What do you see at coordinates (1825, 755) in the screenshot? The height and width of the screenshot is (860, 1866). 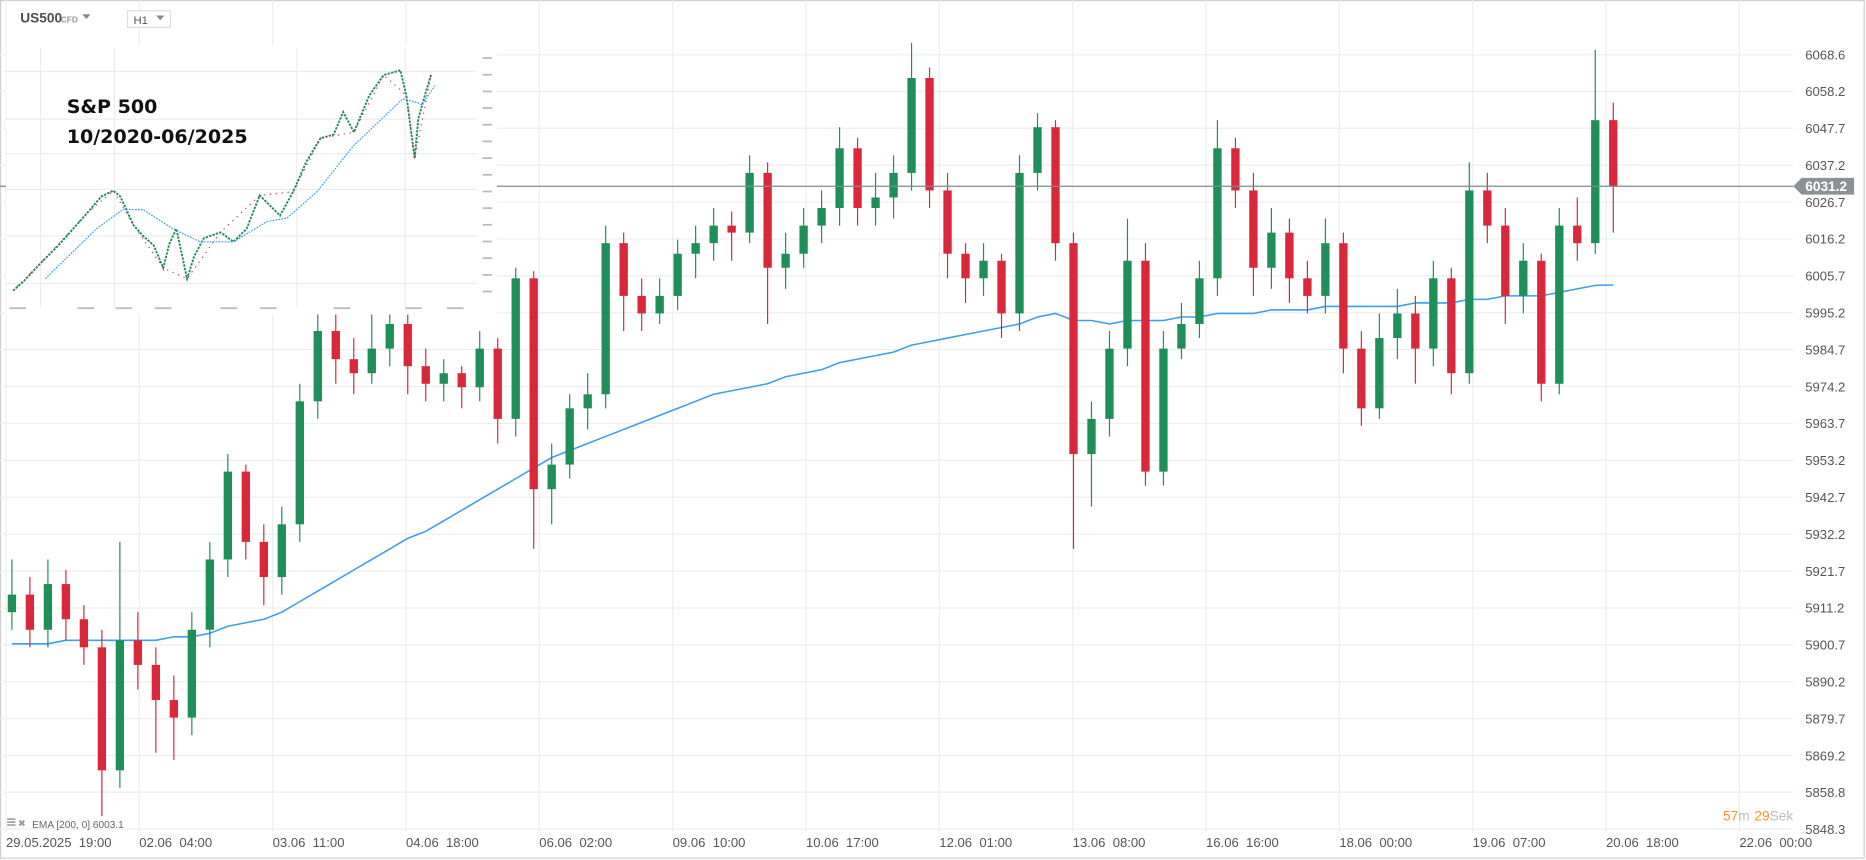 I see `y-tick-label: 5869.2` at bounding box center [1825, 755].